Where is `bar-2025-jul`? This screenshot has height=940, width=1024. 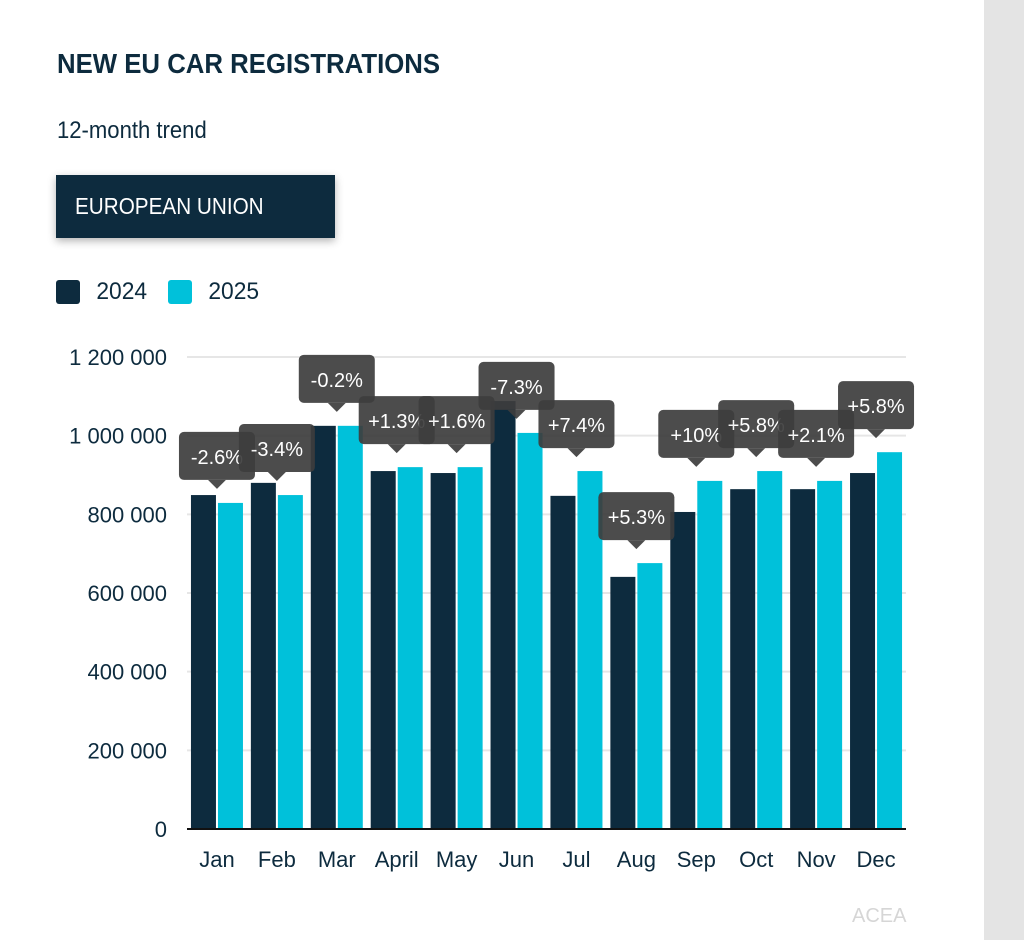 bar-2025-jul is located at coordinates (590, 650).